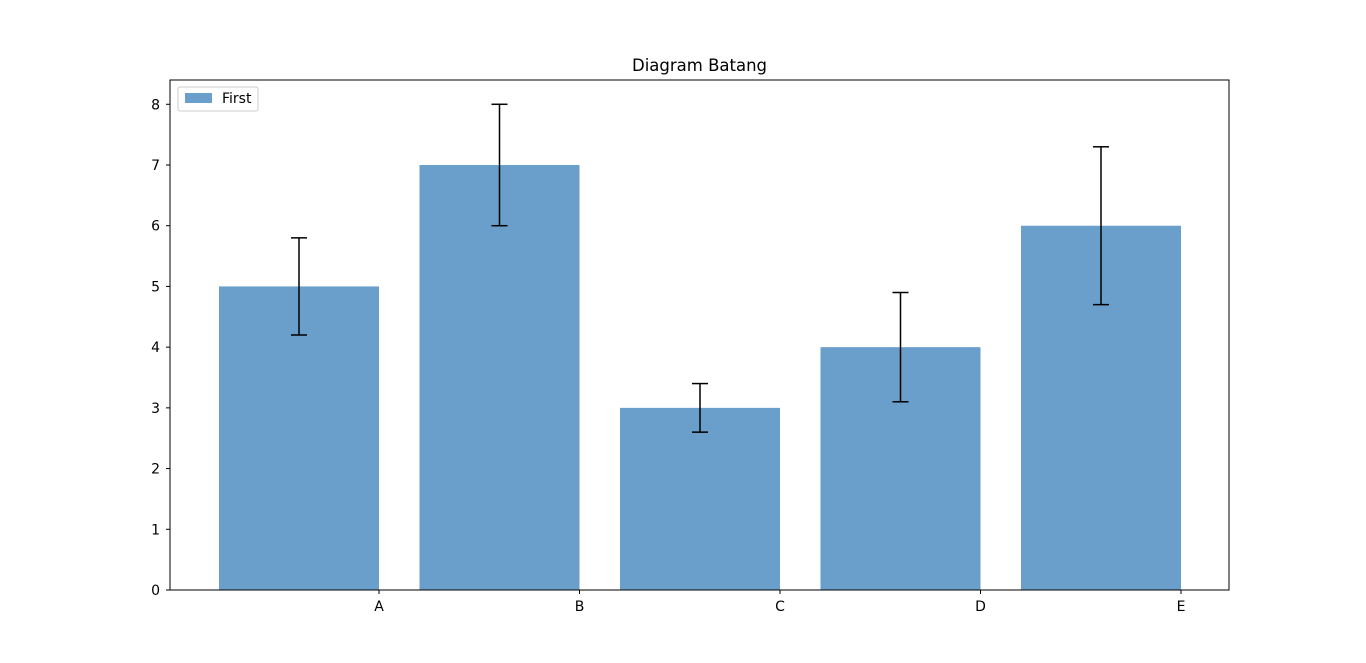 This screenshot has width=1366, height=663. What do you see at coordinates (218, 99) in the screenshot?
I see `legend: First` at bounding box center [218, 99].